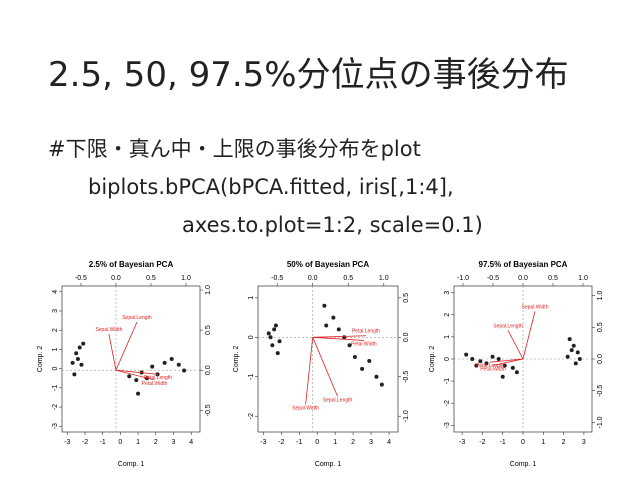 This screenshot has height=479, width=638. I want to click on x2-tick-label: 0.5, so click(348, 278).